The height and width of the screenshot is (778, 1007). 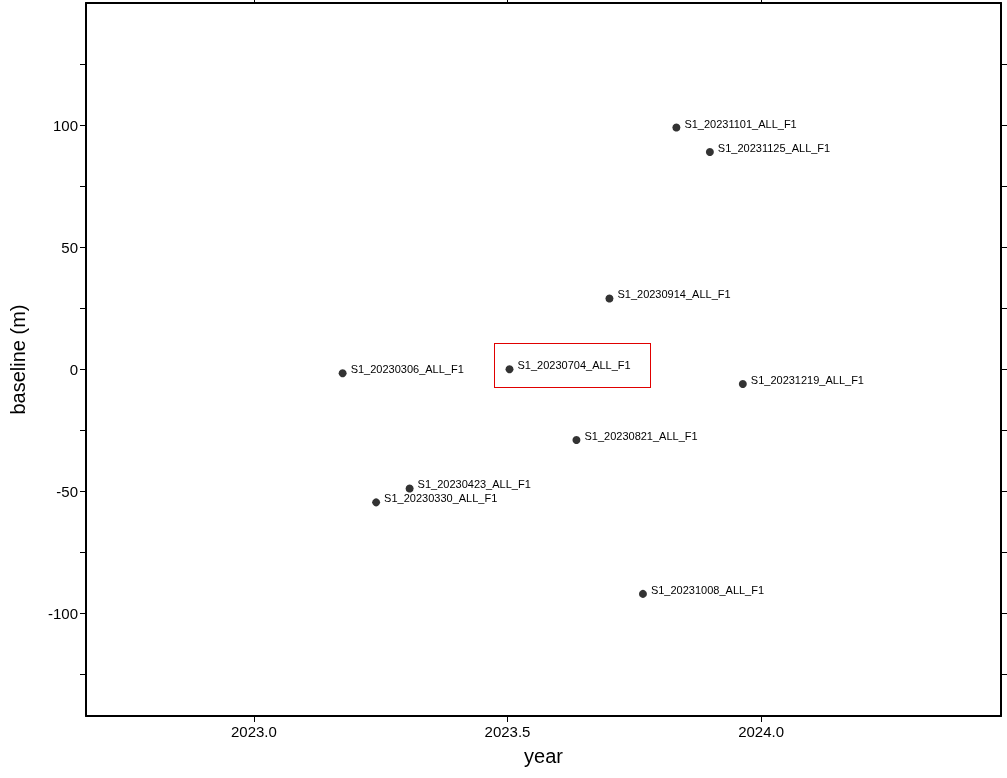 What do you see at coordinates (544, 756) in the screenshot?
I see `x-axis-title: year` at bounding box center [544, 756].